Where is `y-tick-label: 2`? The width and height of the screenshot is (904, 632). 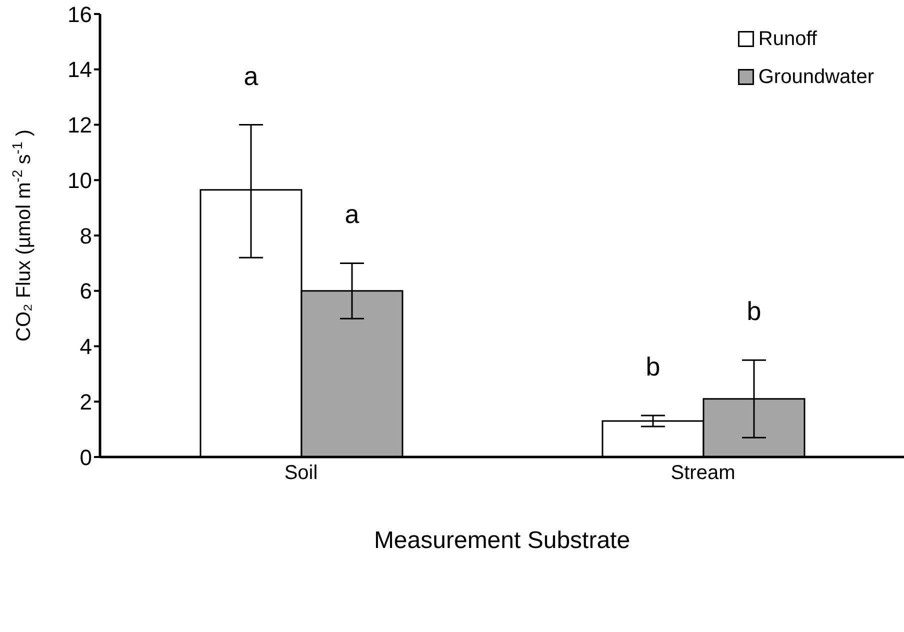 y-tick-label: 2 is located at coordinates (86, 401).